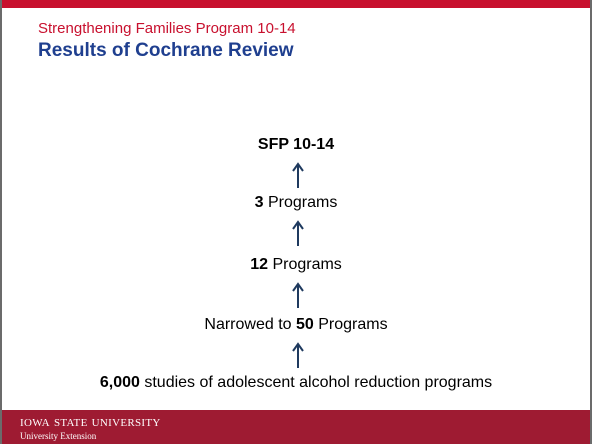  I want to click on step: SFP 10-14, so click(296, 145).